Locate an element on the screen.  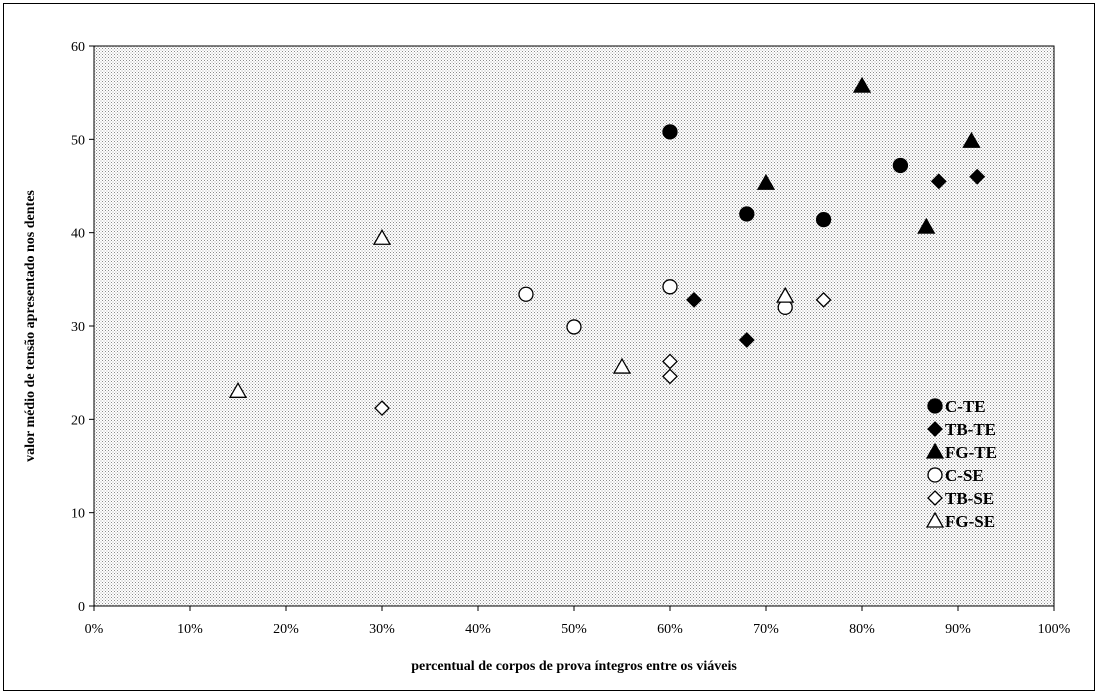
series-c-te is located at coordinates (785, 176).